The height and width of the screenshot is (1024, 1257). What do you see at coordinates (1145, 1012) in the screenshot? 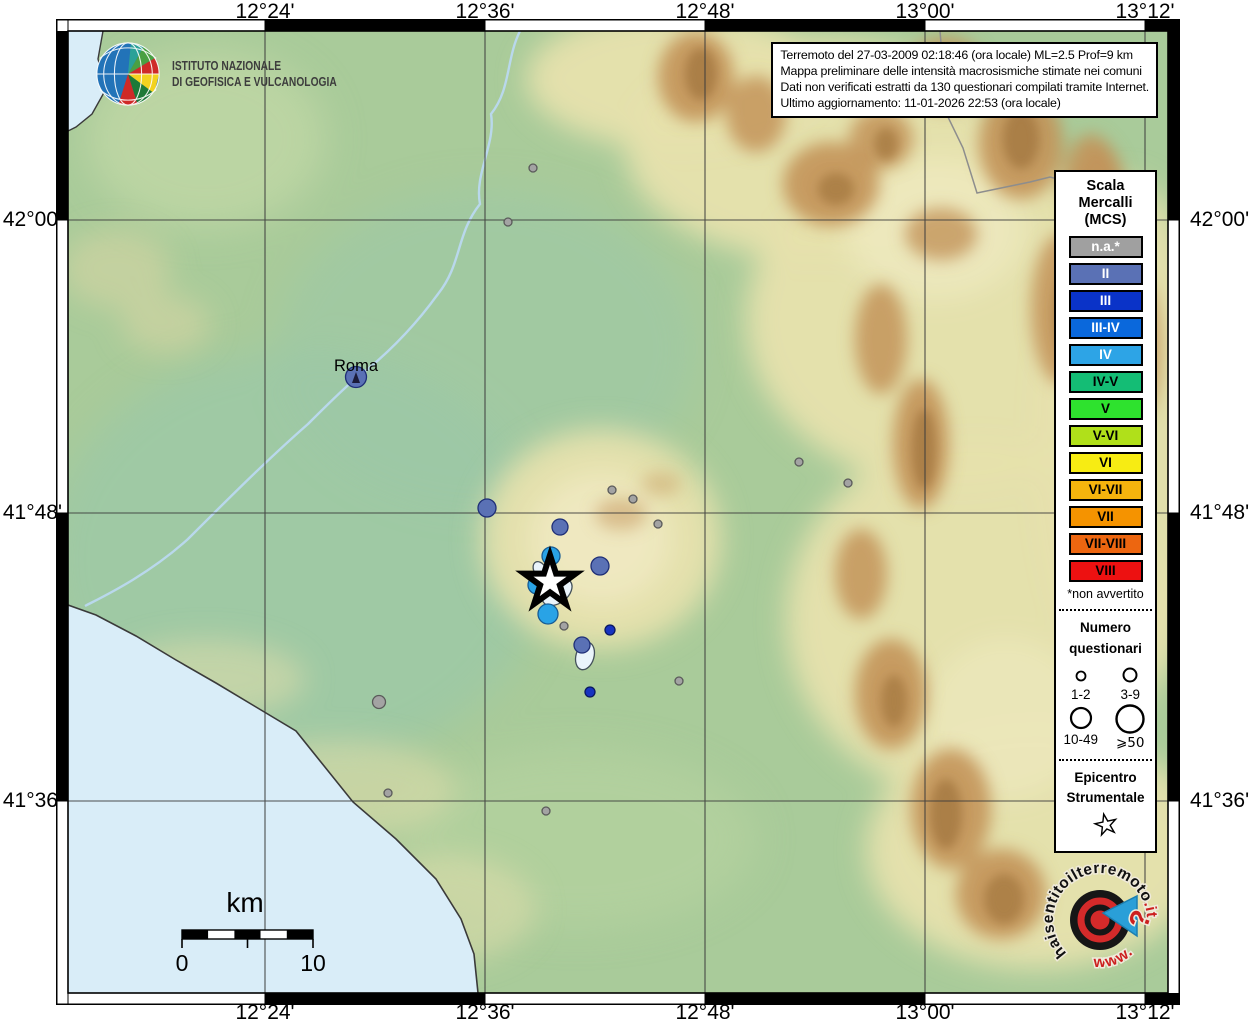
I see `axis-label-bottom-1312: 13°12'` at bounding box center [1145, 1012].